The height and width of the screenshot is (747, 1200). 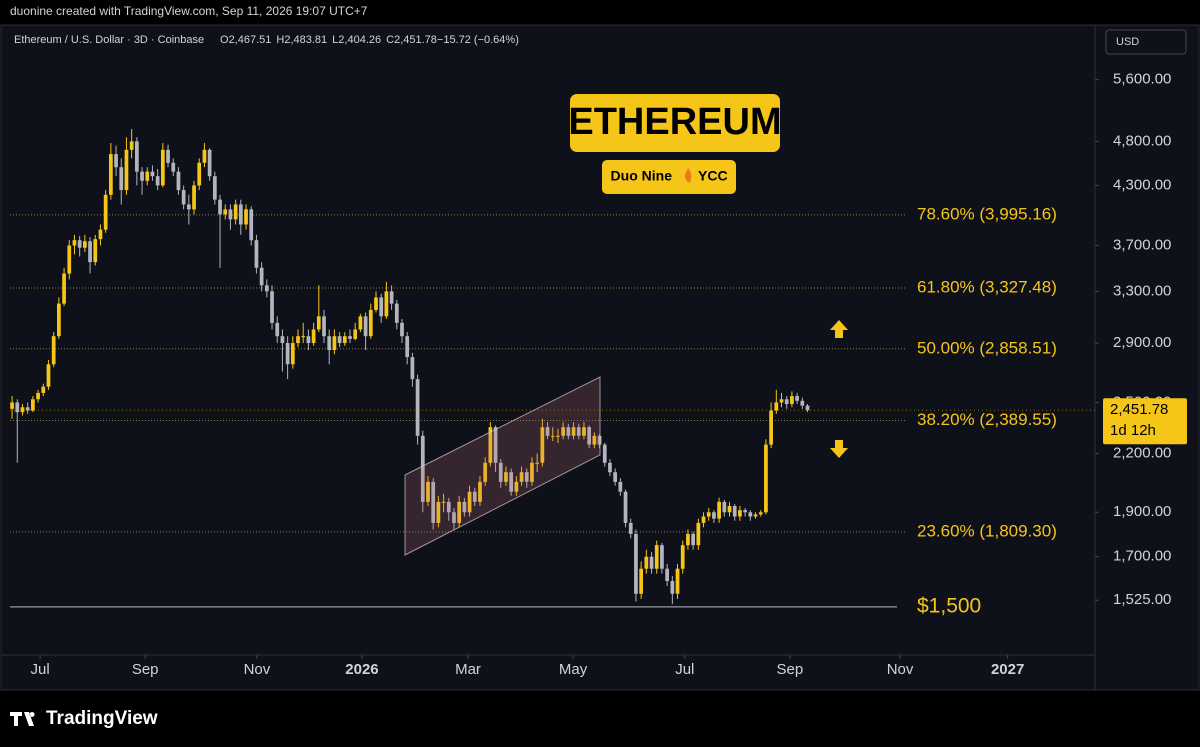 I want to click on currency: USD, so click(x=1127, y=42).